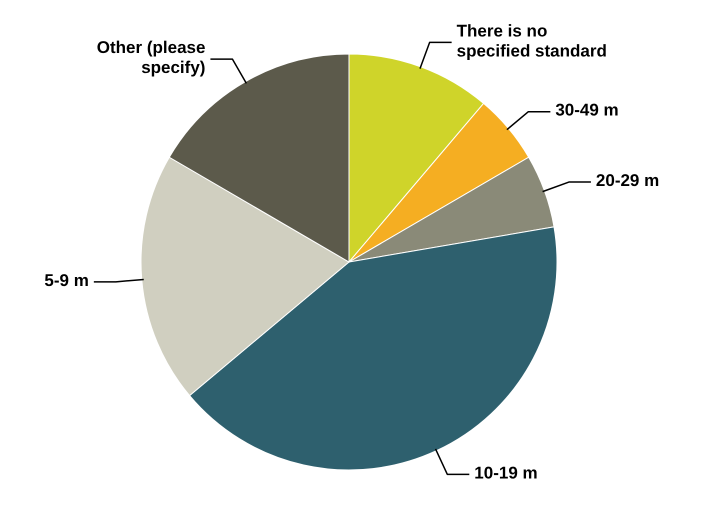 Image resolution: width=704 pixels, height=510 pixels. Describe the element at coordinates (506, 473) in the screenshot. I see `slice-label: 10-19 m` at that location.